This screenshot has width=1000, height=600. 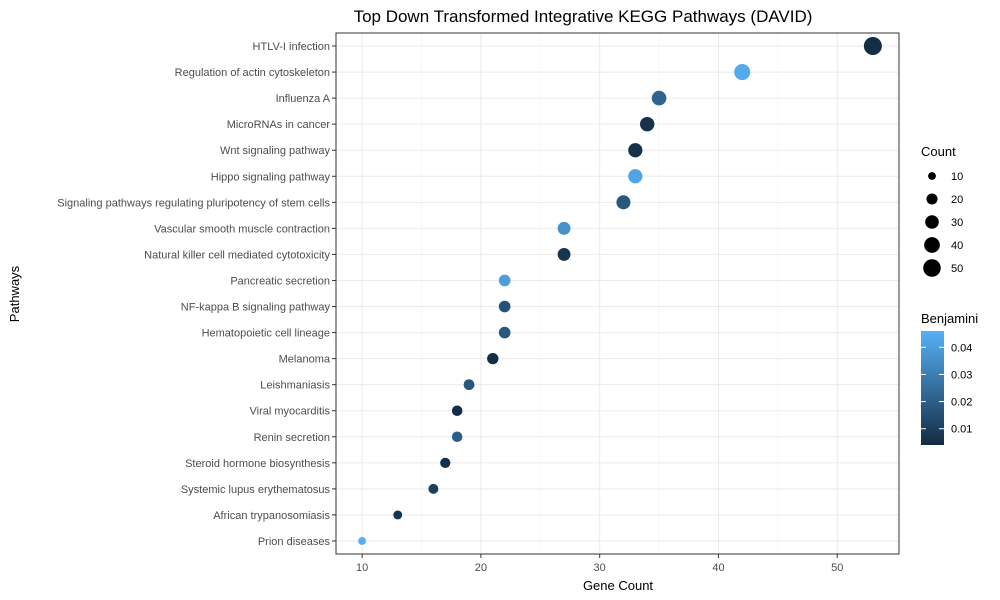 I want to click on y-tick-label: NF-kappa B signaling pathway, so click(x=256, y=308).